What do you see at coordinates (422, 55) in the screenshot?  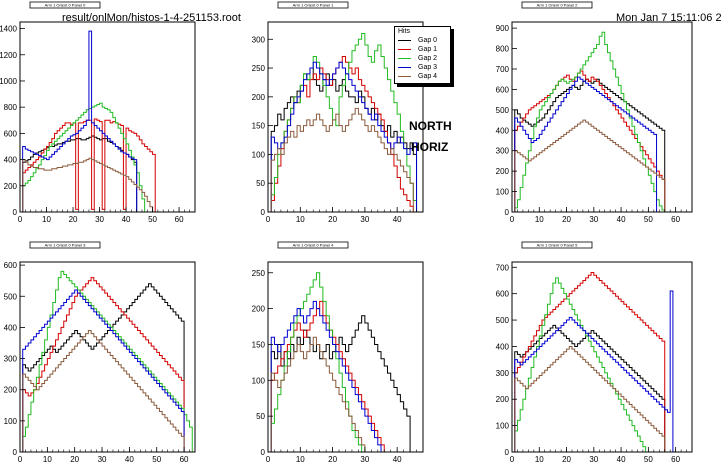 I see `legend: Hits Gap 0 Gap 1 Gap 2 Gap 3 Gap 4` at bounding box center [422, 55].